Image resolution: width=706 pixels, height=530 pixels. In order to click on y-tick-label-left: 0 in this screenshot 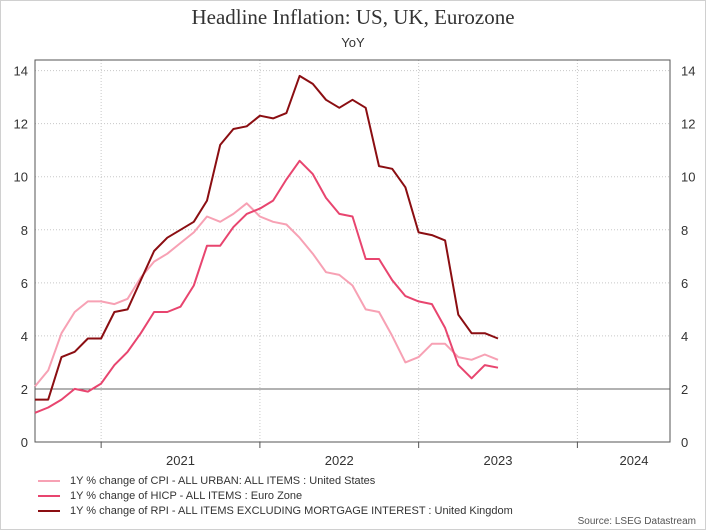, I will do `click(24, 442)`.